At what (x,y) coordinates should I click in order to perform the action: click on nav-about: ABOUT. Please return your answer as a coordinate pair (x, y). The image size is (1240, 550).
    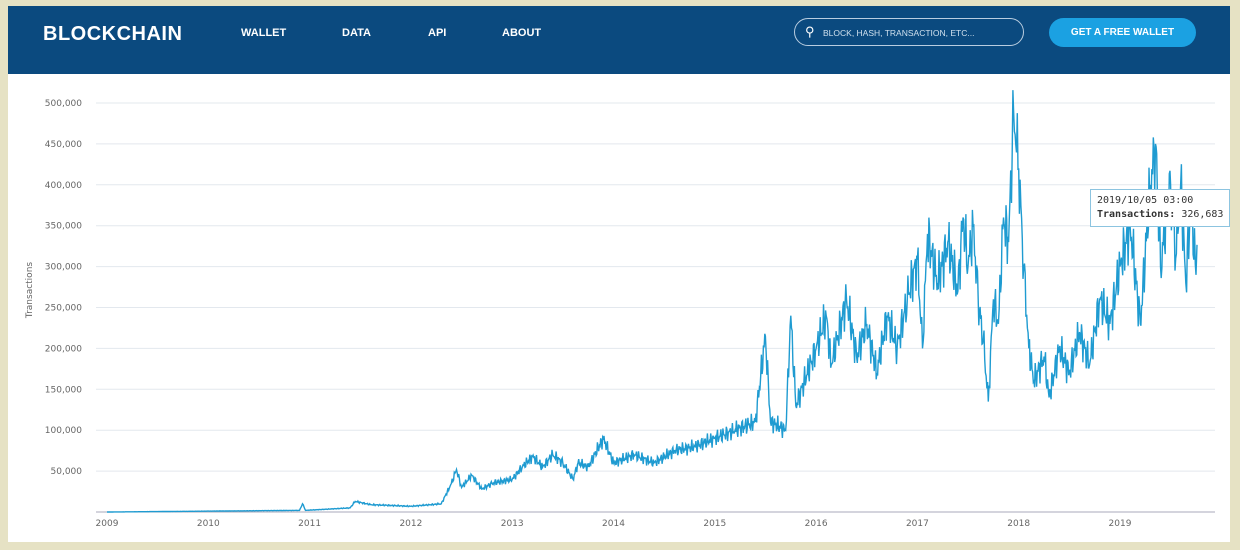
    Looking at the image, I should click on (522, 33).